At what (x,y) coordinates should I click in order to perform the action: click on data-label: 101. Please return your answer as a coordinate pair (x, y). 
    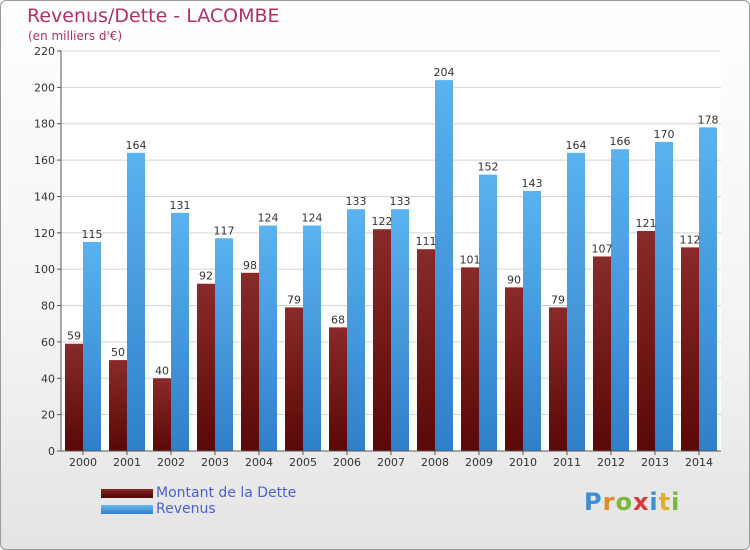
    Looking at the image, I should click on (470, 259).